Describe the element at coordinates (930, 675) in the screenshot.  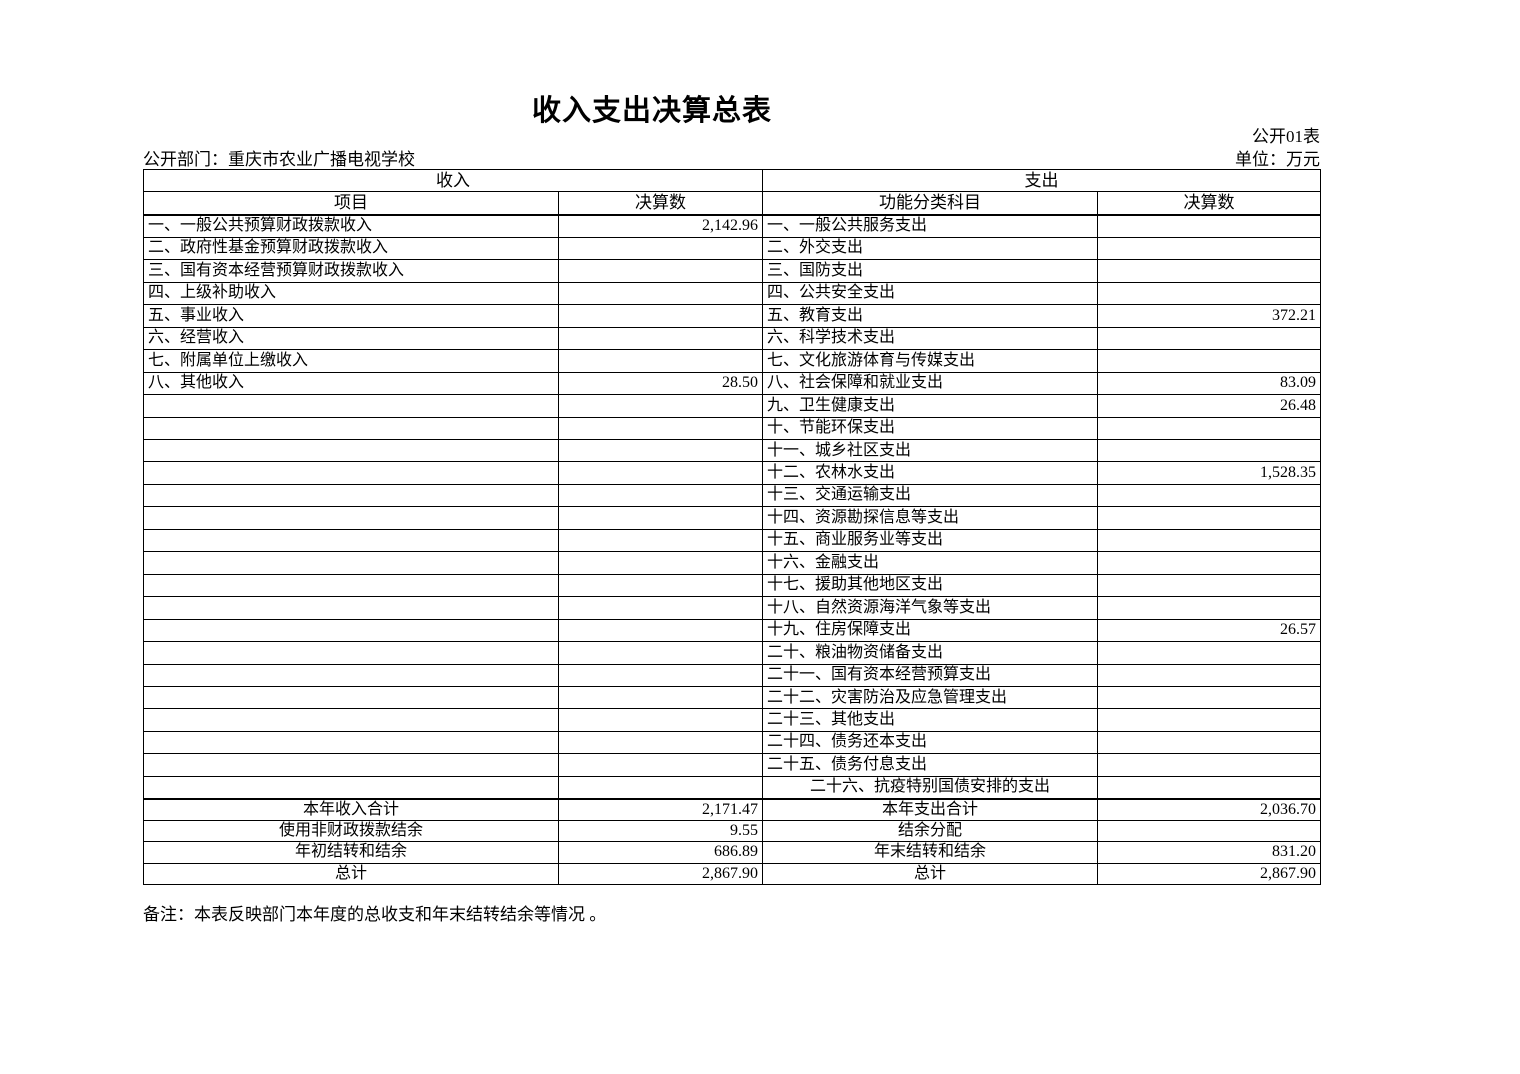
I see `expense-item-cell: 二十一、国有资本经营预算支出` at that location.